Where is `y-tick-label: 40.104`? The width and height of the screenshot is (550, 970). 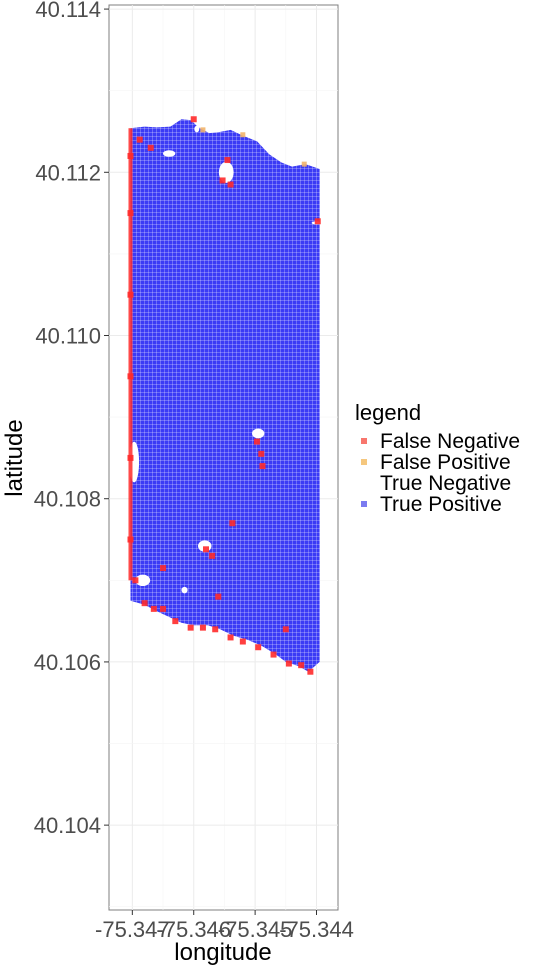 y-tick-label: 40.104 is located at coordinates (67, 825).